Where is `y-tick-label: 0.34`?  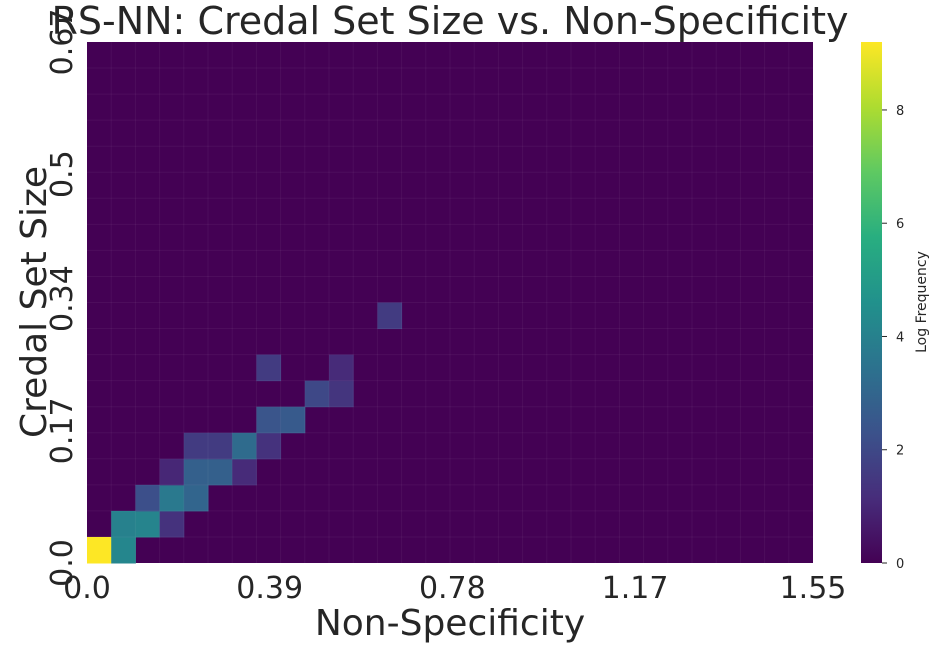 y-tick-label: 0.34 is located at coordinates (62, 298).